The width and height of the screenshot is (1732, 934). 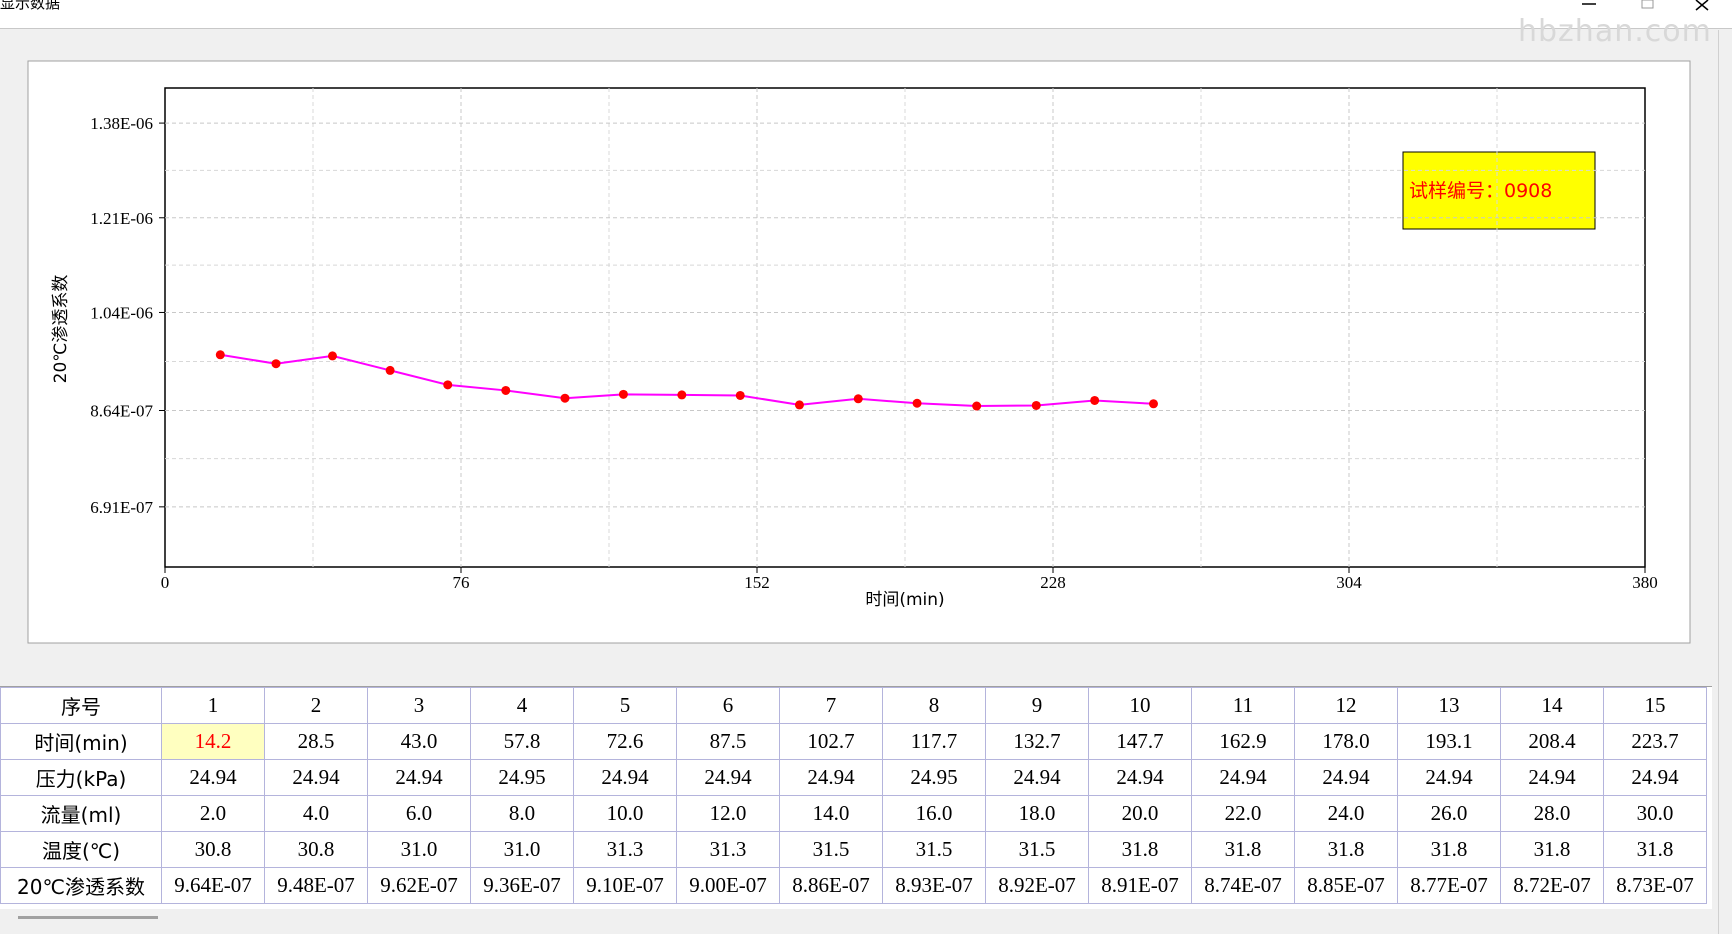 What do you see at coordinates (81, 813) in the screenshot?
I see `row-header-cell: 流量(ml)` at bounding box center [81, 813].